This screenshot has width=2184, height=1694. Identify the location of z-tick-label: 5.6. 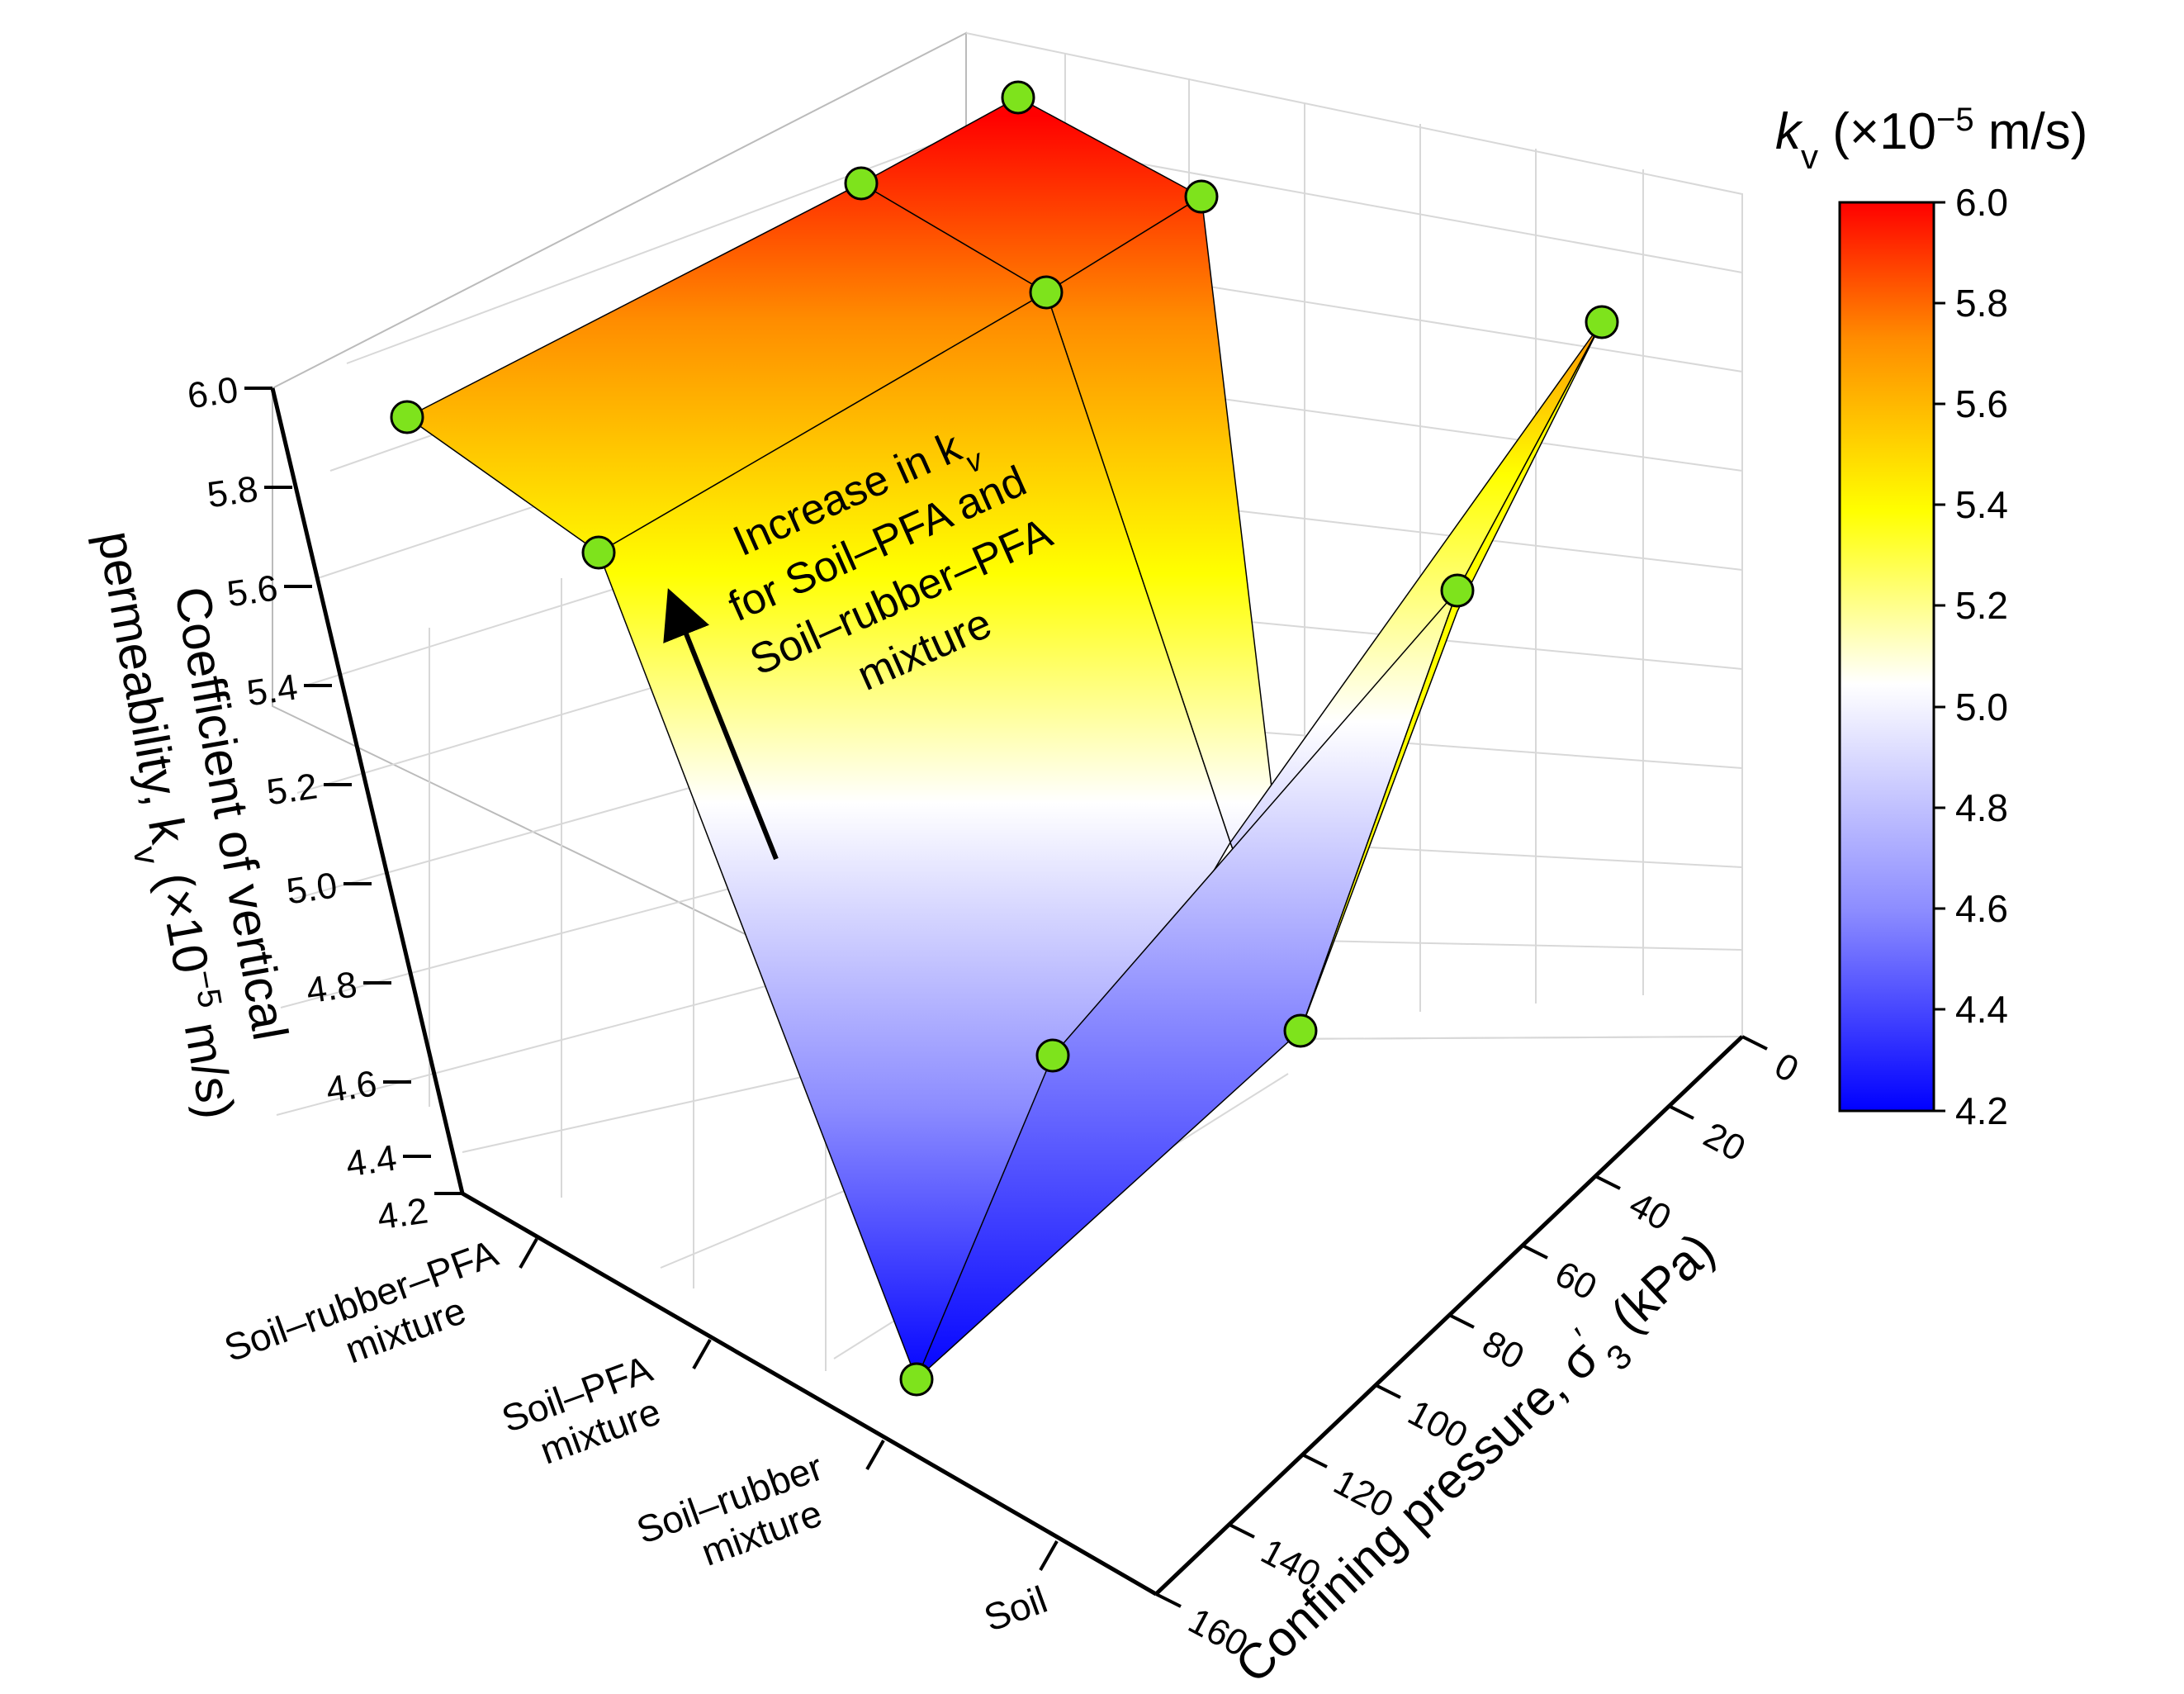
(252, 590).